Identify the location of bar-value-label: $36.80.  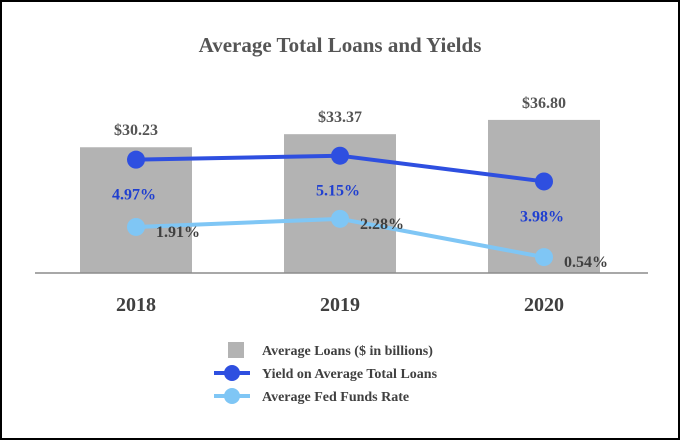
(544, 103).